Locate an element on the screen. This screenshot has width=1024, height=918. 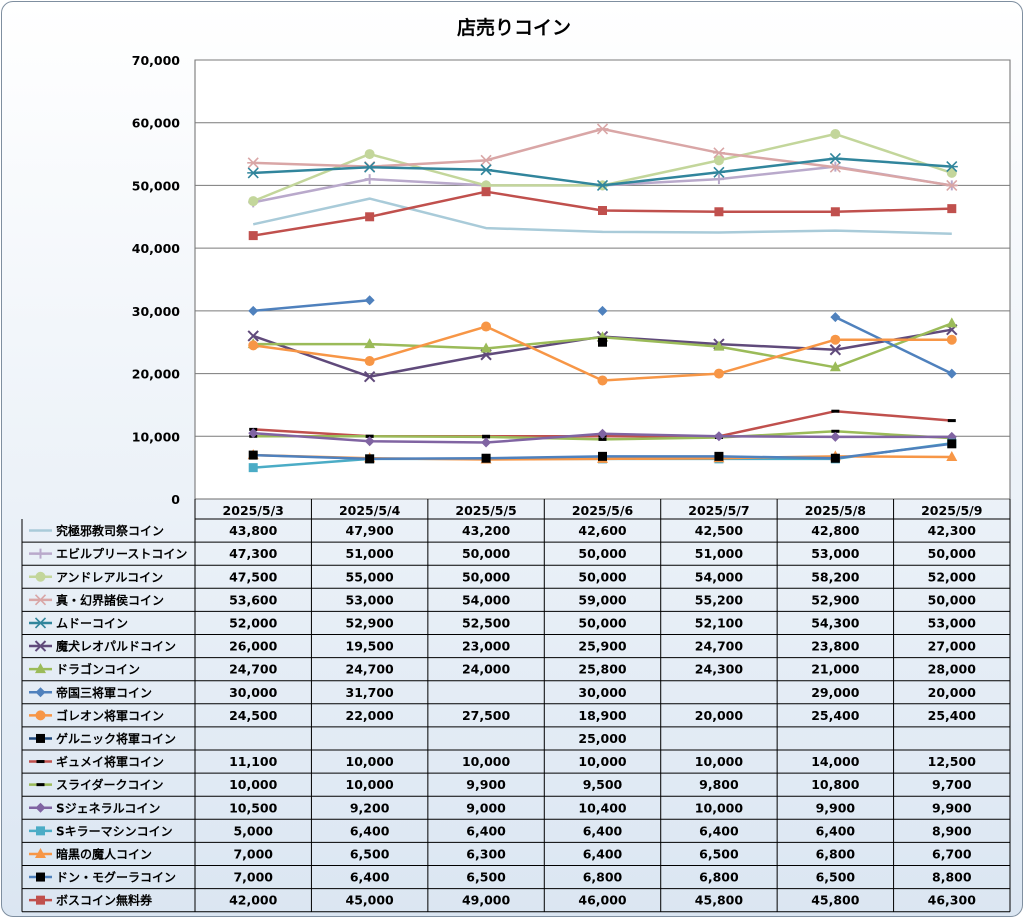
data-label: 52,500 is located at coordinates (486, 622).